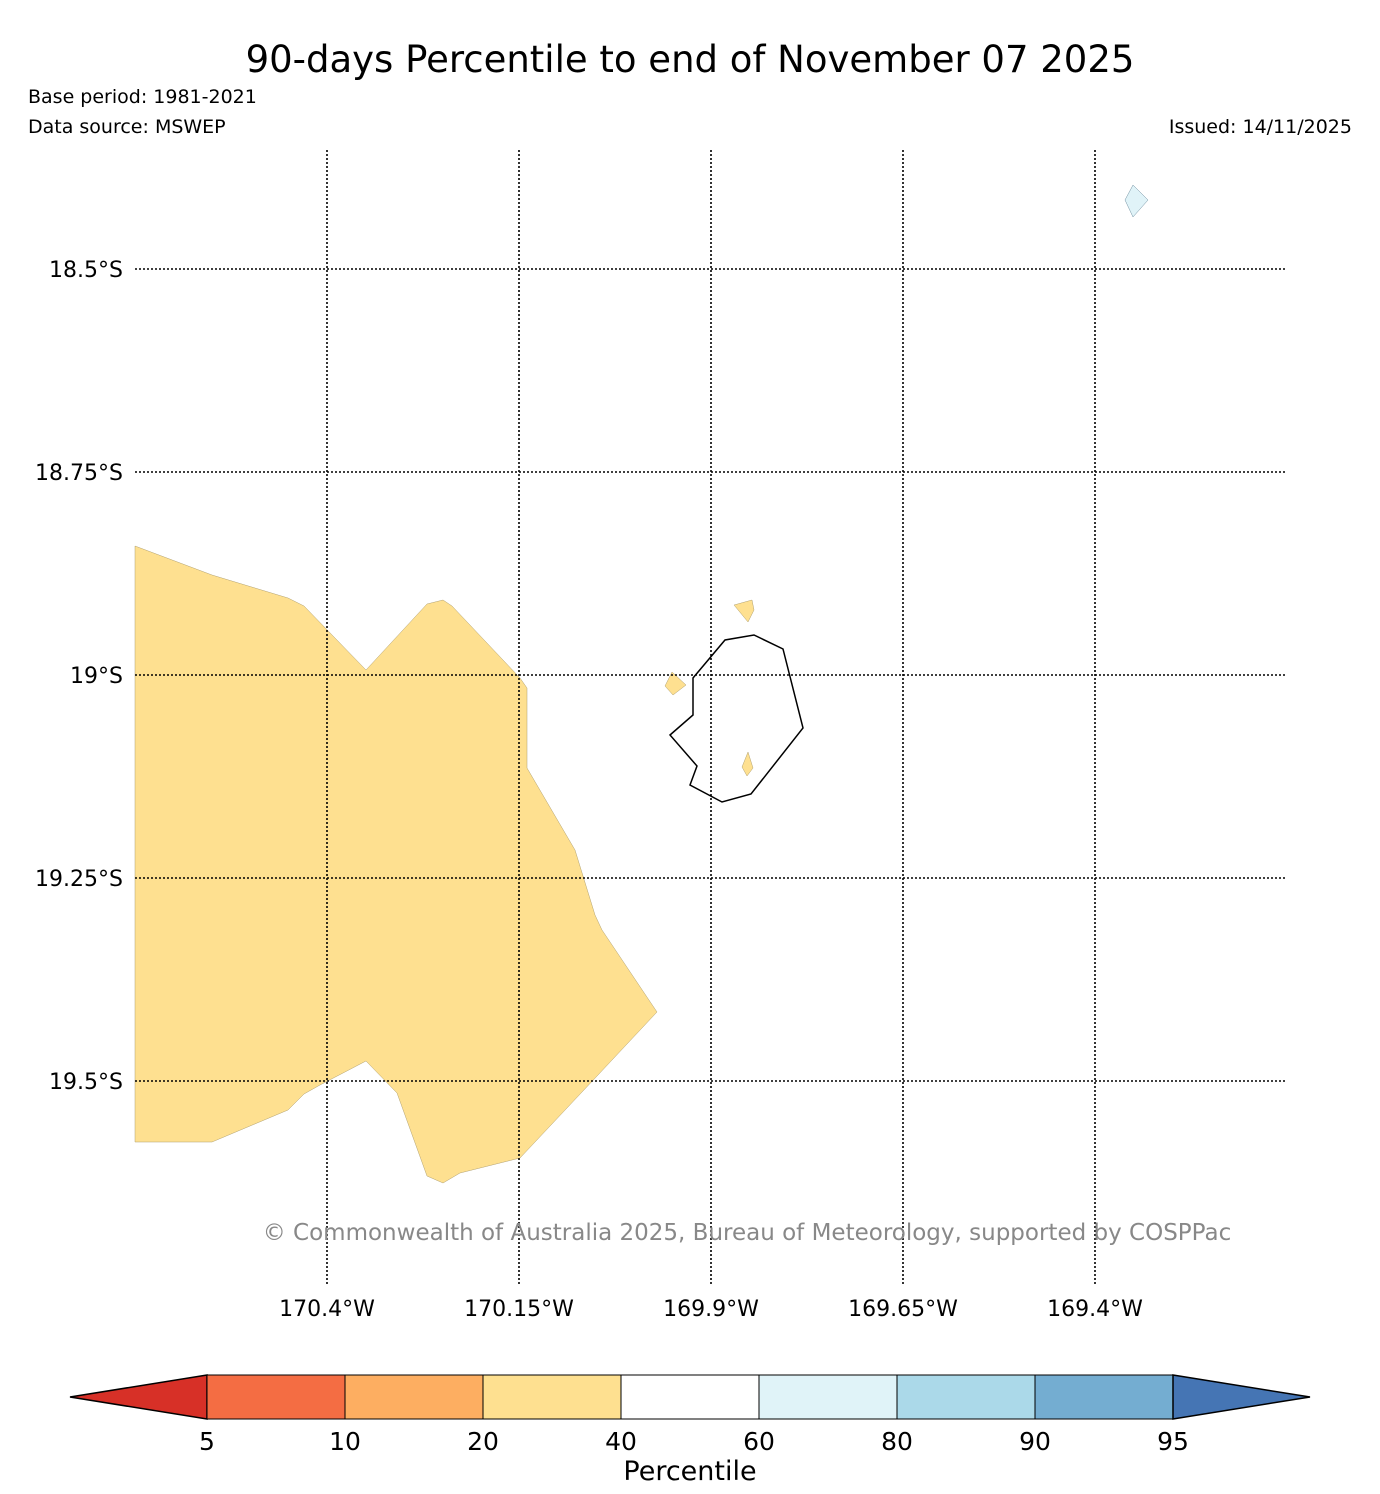 This screenshot has width=1380, height=1494. I want to click on colorbar-tick-label: 90, so click(1035, 1441).